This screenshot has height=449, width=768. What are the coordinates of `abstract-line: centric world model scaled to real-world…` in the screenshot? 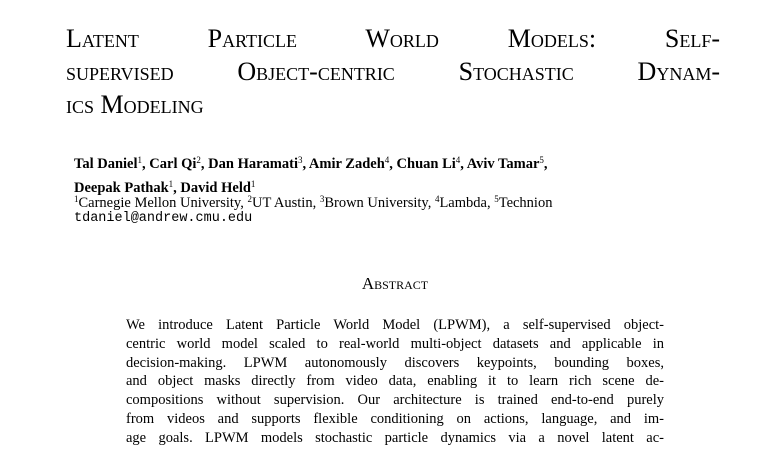 It's located at (395, 343).